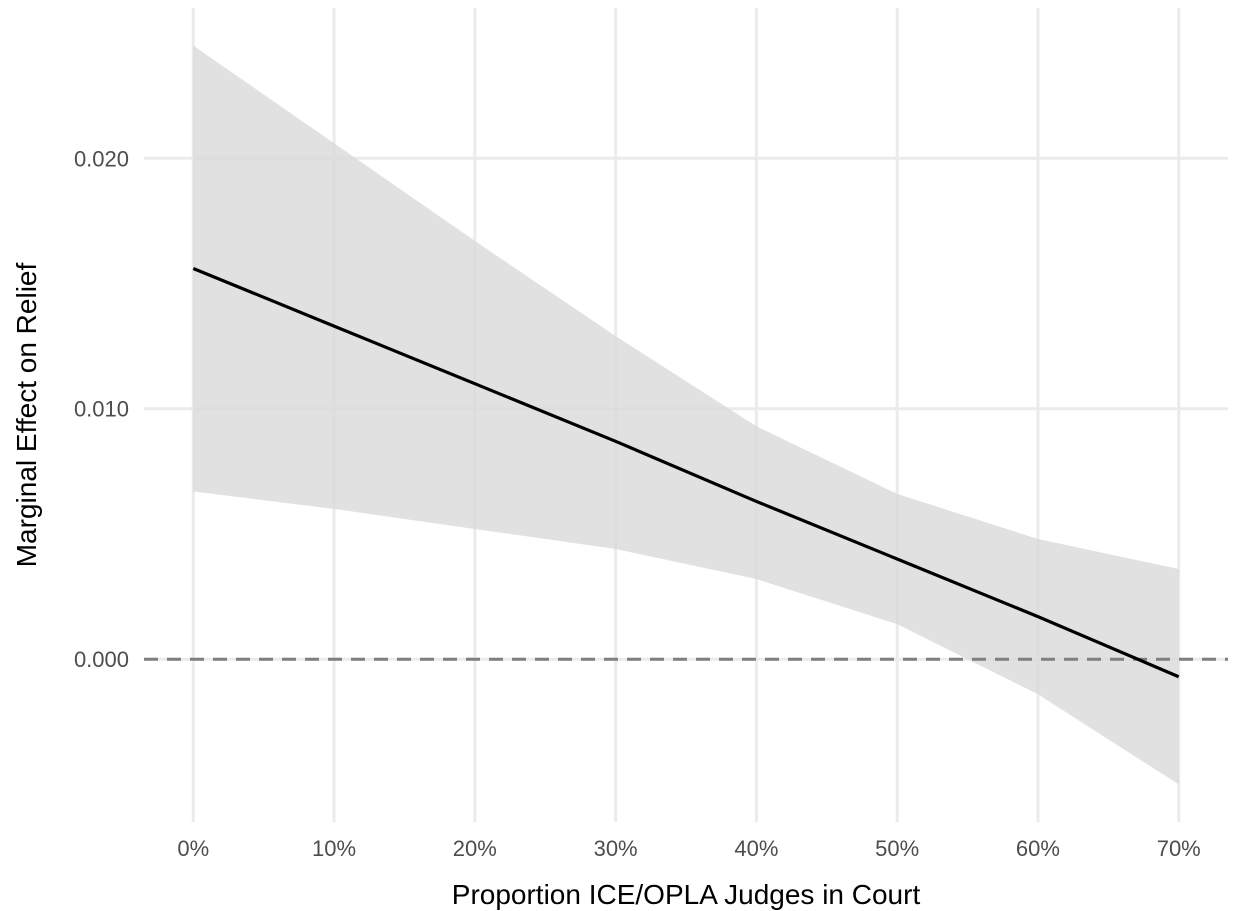  What do you see at coordinates (756, 848) in the screenshot?
I see `x-tick-label-4: 40%` at bounding box center [756, 848].